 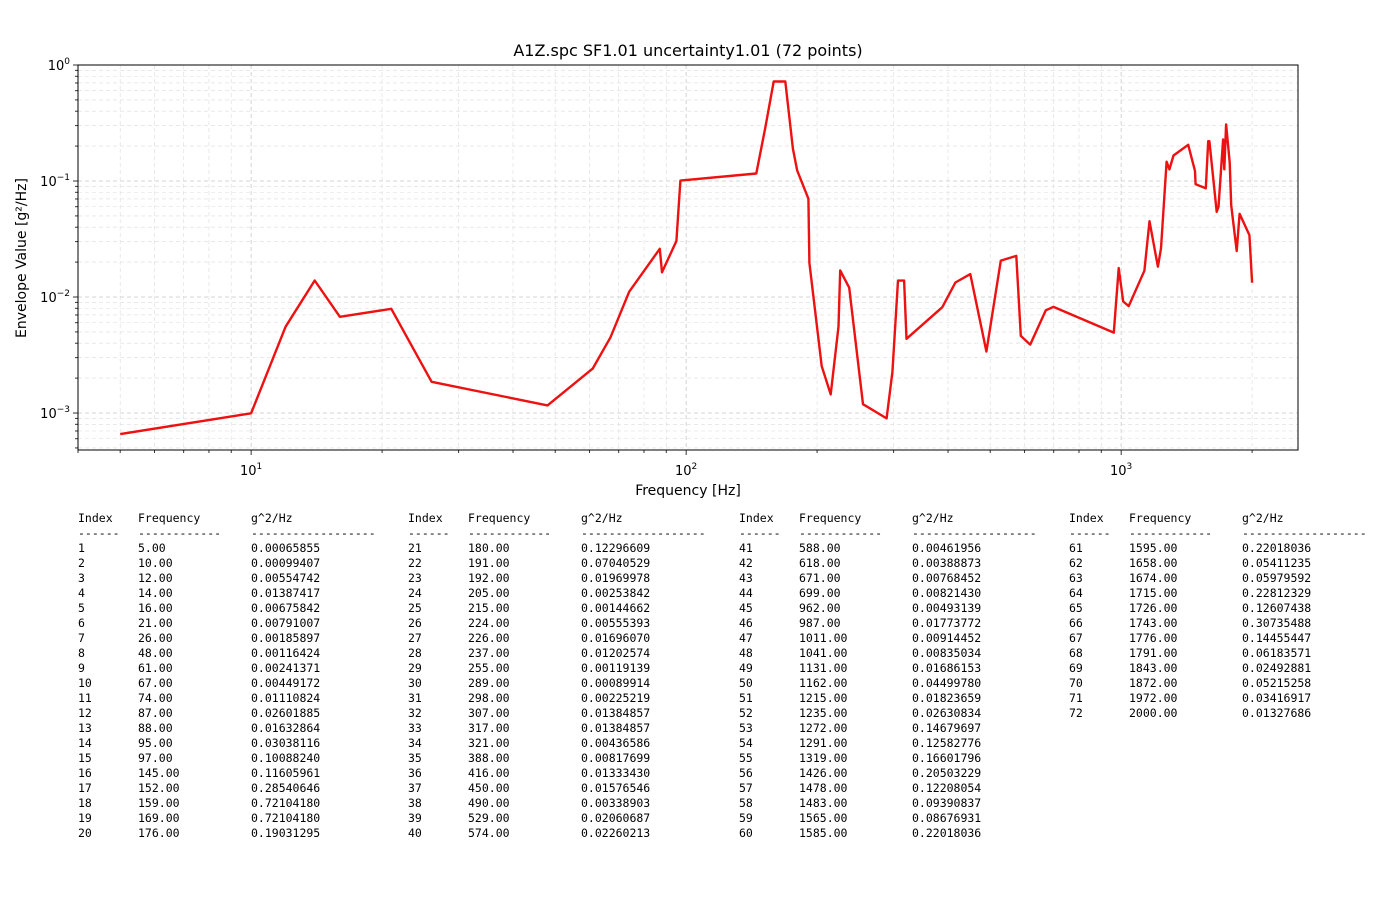 What do you see at coordinates (1153, 638) in the screenshot?
I see `table-cell: 1776.00` at bounding box center [1153, 638].